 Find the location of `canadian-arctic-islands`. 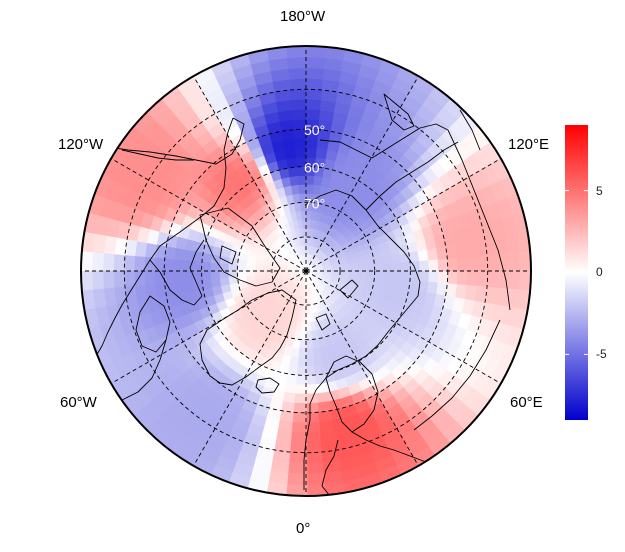

canadian-arctic-islands is located at coordinates (240, 247).